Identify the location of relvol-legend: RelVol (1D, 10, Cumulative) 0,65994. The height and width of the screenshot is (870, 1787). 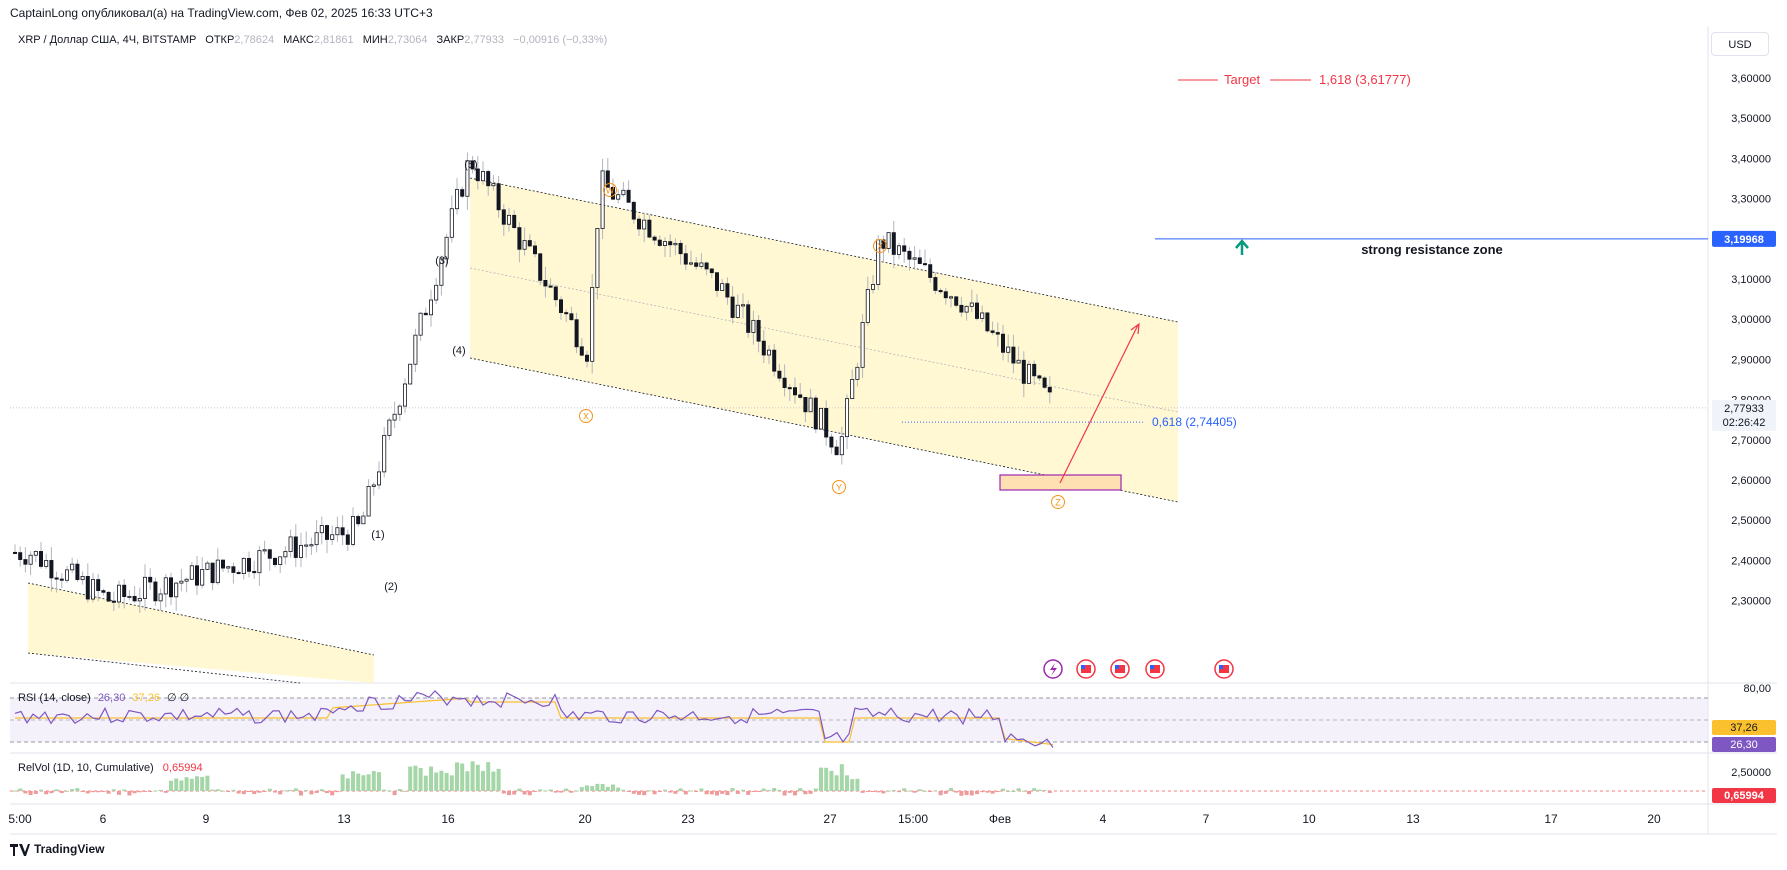
(110, 768).